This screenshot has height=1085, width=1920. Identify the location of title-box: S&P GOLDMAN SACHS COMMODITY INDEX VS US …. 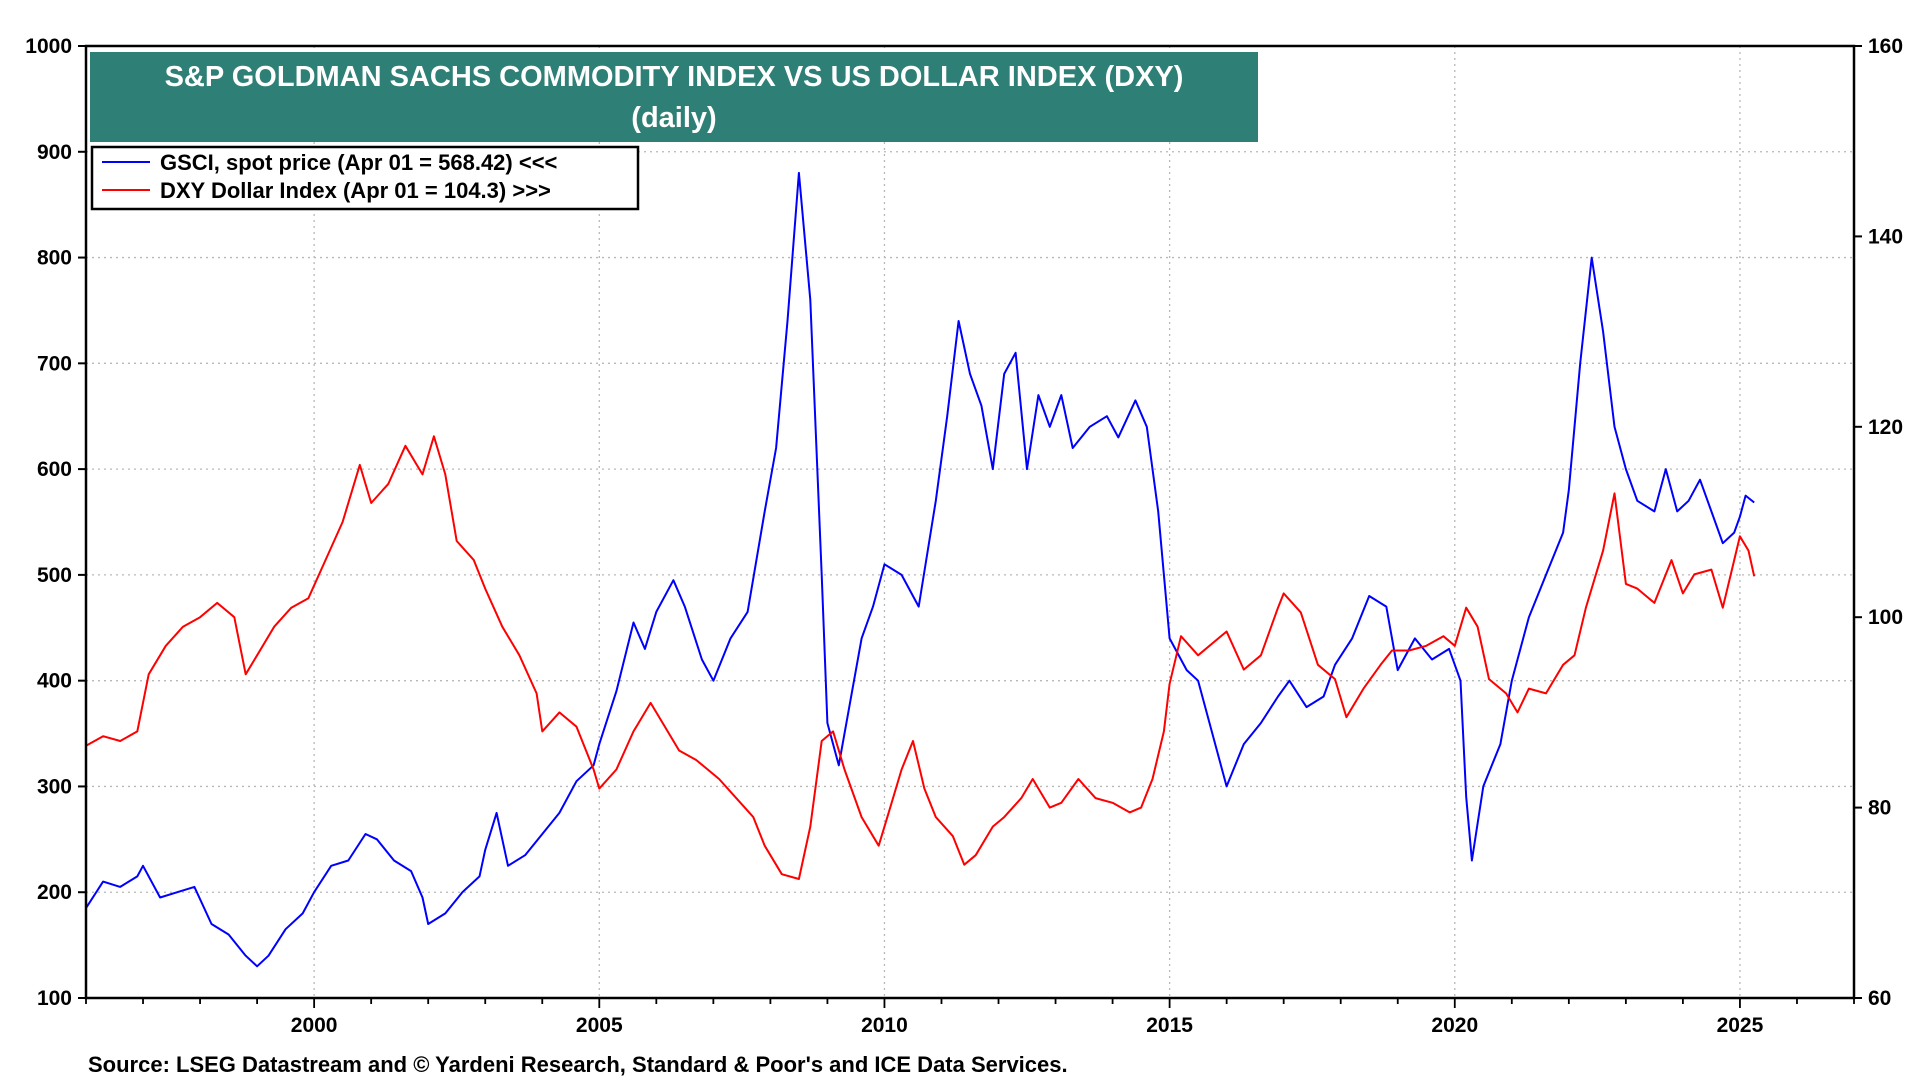
(674, 97).